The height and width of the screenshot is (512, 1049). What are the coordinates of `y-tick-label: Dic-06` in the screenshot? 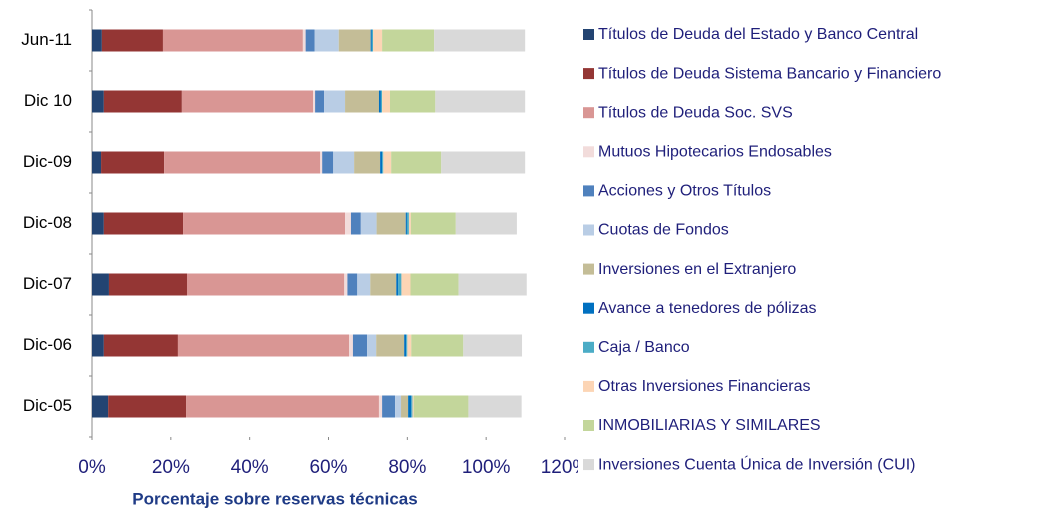 It's located at (47, 344).